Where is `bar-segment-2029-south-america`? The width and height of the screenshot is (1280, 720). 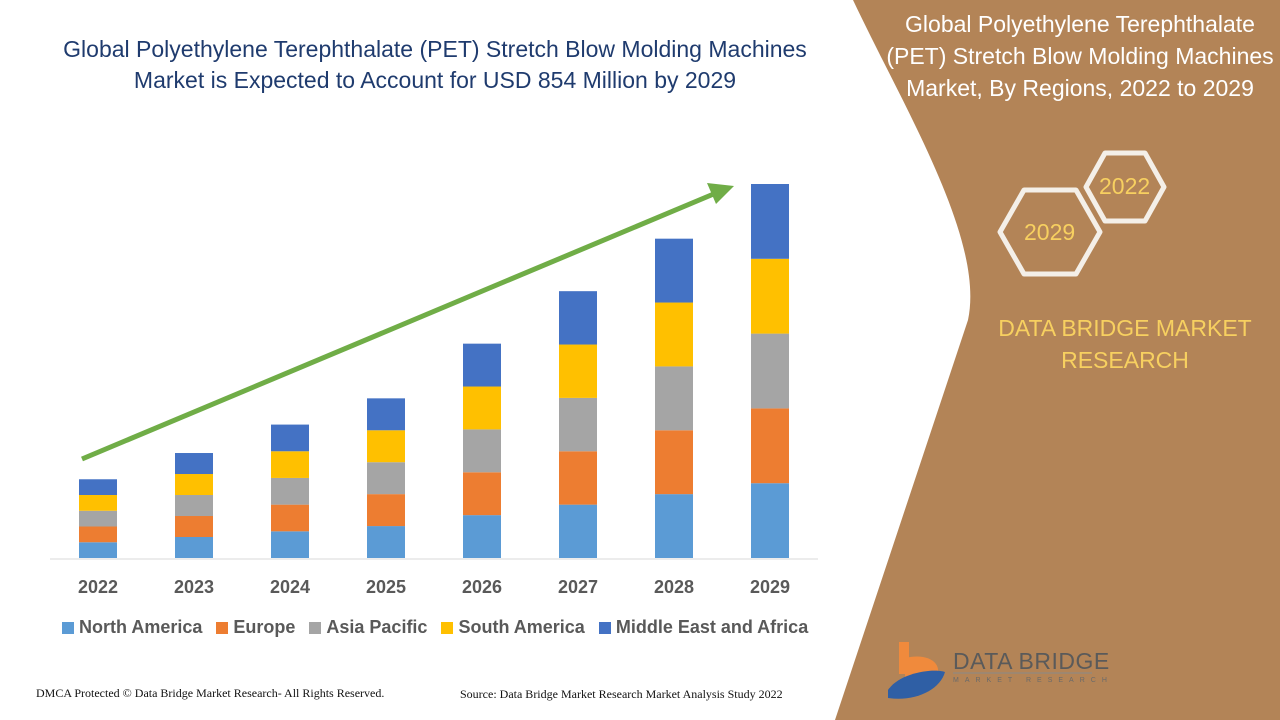
bar-segment-2029-south-america is located at coordinates (770, 296).